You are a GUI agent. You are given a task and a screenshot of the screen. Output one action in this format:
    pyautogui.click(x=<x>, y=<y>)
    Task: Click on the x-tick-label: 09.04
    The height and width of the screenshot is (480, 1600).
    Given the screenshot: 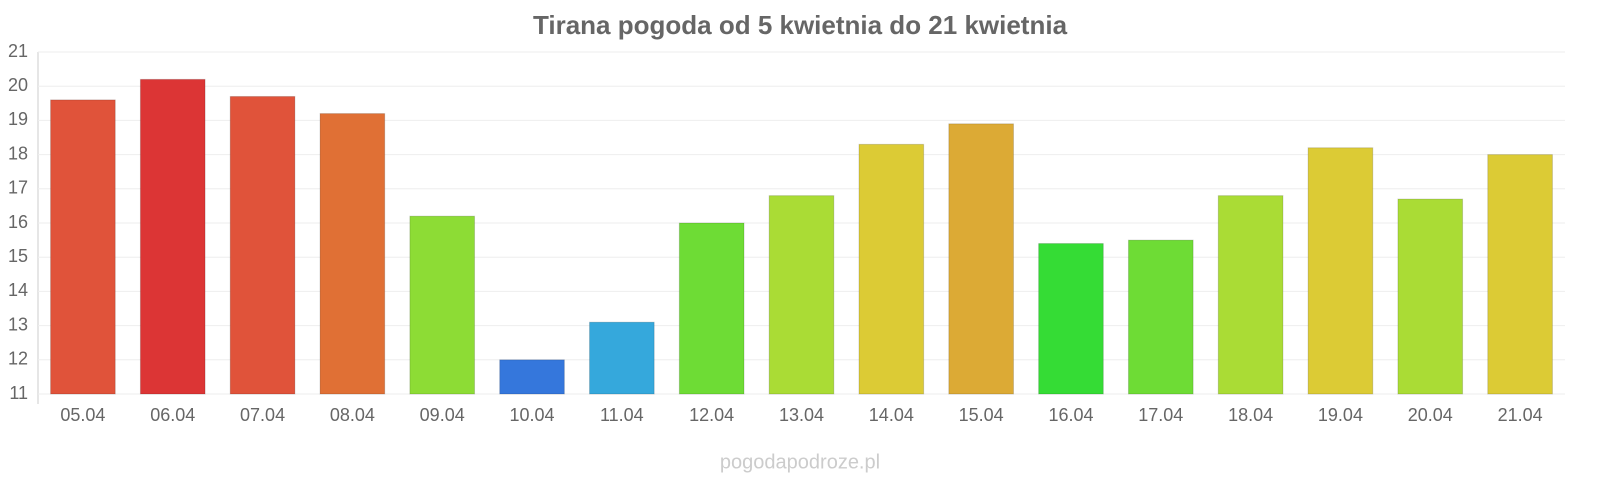 What is the action you would take?
    pyautogui.click(x=442, y=415)
    